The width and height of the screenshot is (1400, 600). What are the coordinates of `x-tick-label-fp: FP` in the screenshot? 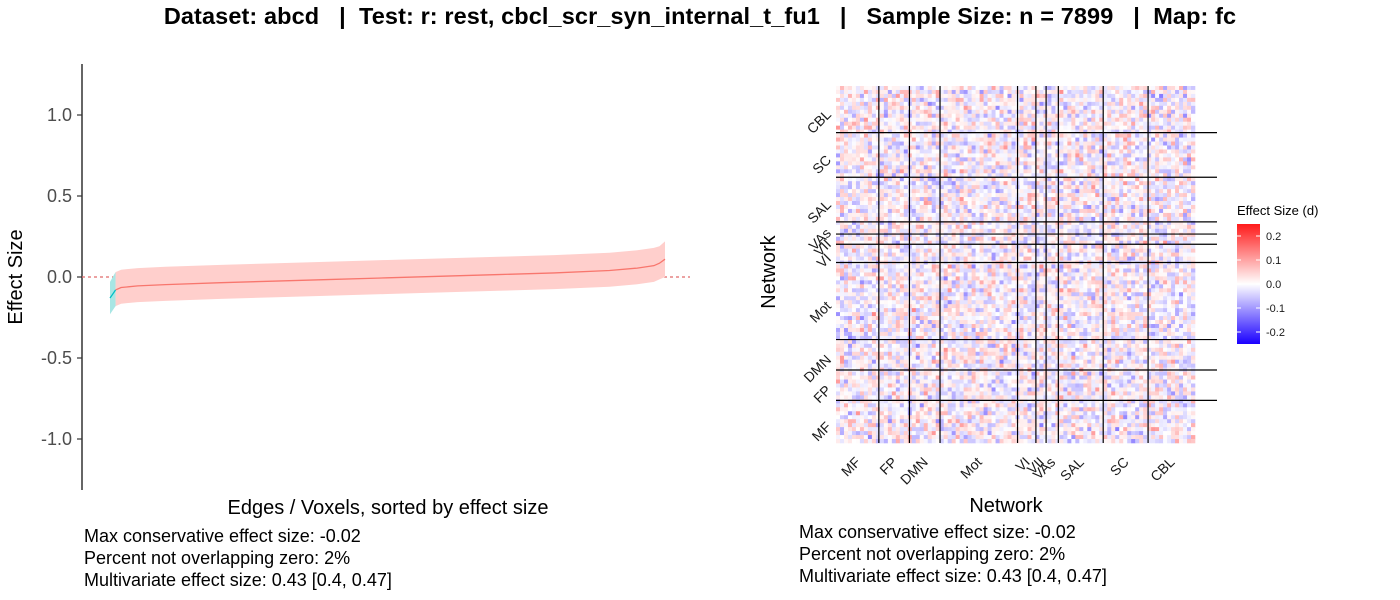 It's located at (888, 466).